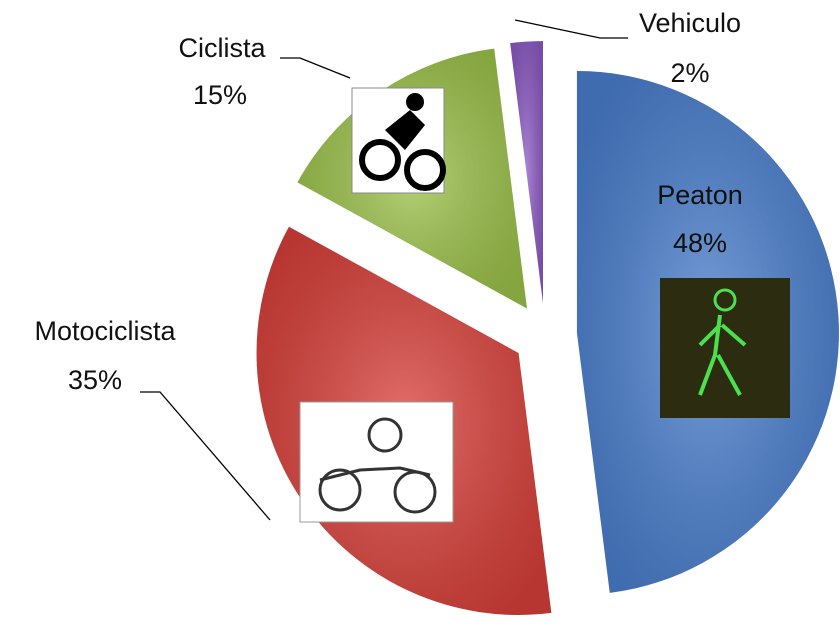  Describe the element at coordinates (689, 73) in the screenshot. I see `value-label: 2%` at that location.